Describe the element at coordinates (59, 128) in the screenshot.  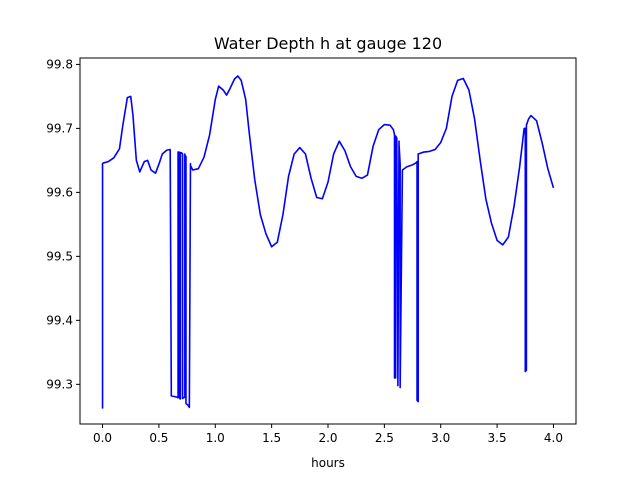
I see `y-tick-label: 99.7` at that location.